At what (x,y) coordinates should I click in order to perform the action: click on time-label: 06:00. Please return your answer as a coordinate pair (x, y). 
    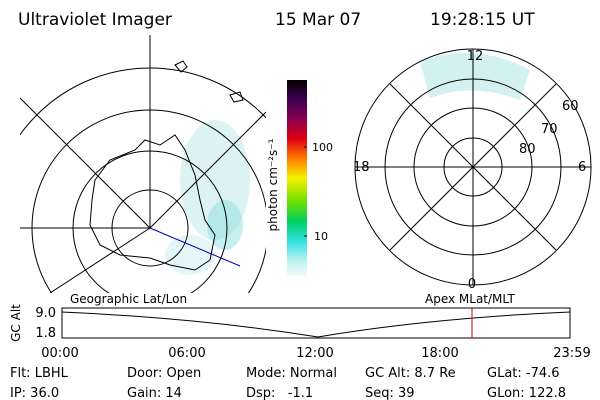
    Looking at the image, I should click on (186, 353).